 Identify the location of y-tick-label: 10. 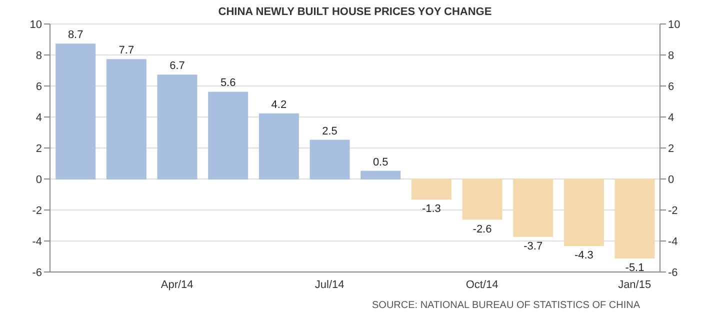
(36, 24).